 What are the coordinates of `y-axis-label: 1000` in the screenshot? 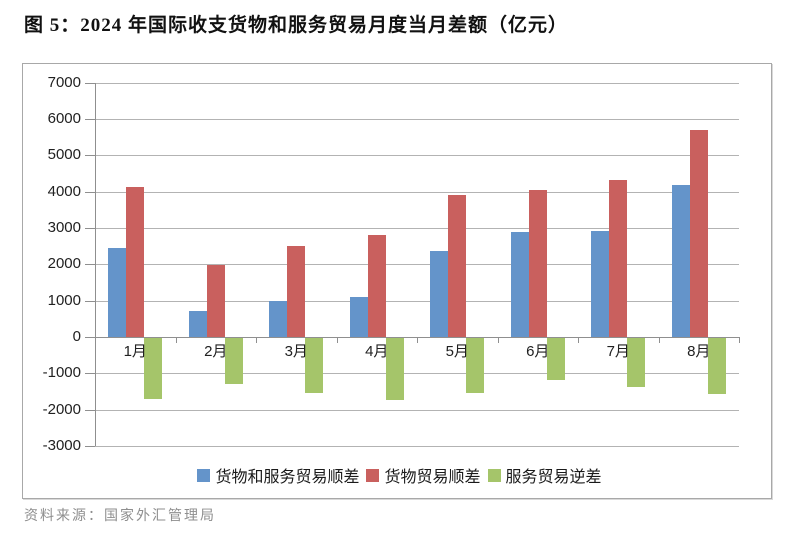 It's located at (64, 300).